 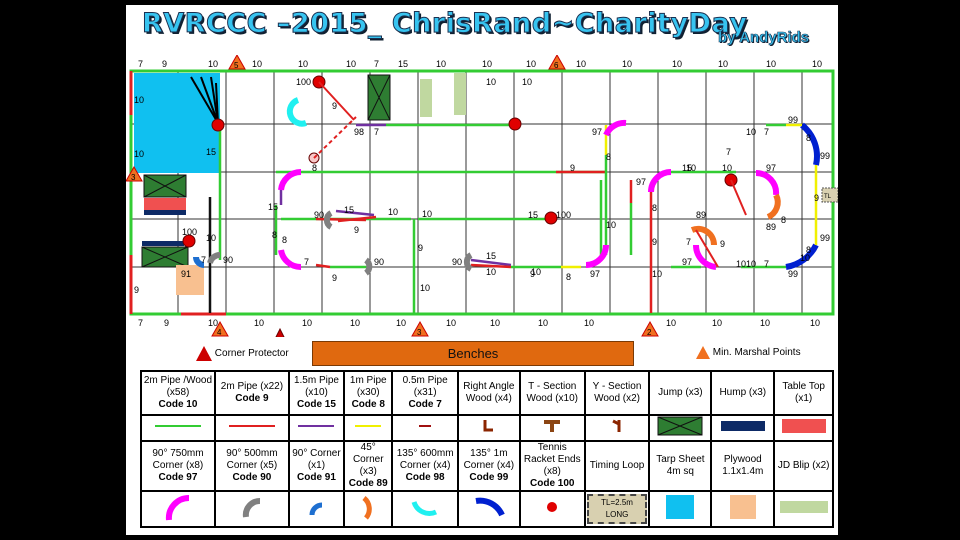 I want to click on darkred-line-icon, so click(x=425, y=426).